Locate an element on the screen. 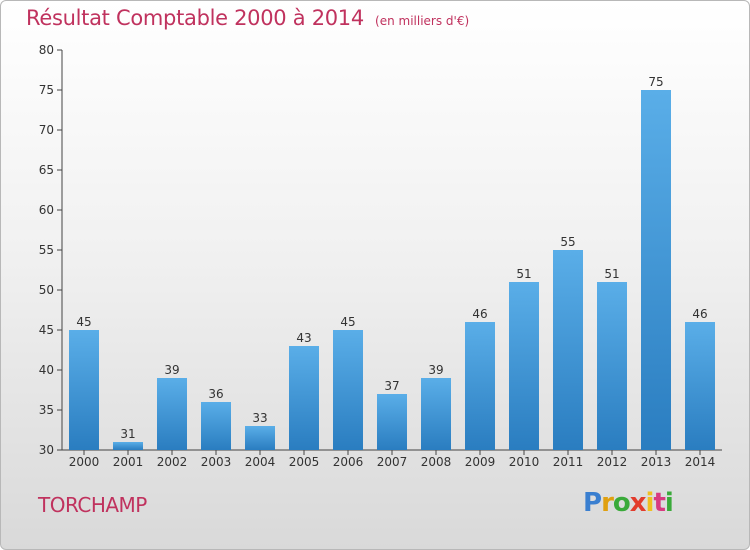 This screenshot has width=750, height=550. x-tick-label: 2005 is located at coordinates (304, 462).